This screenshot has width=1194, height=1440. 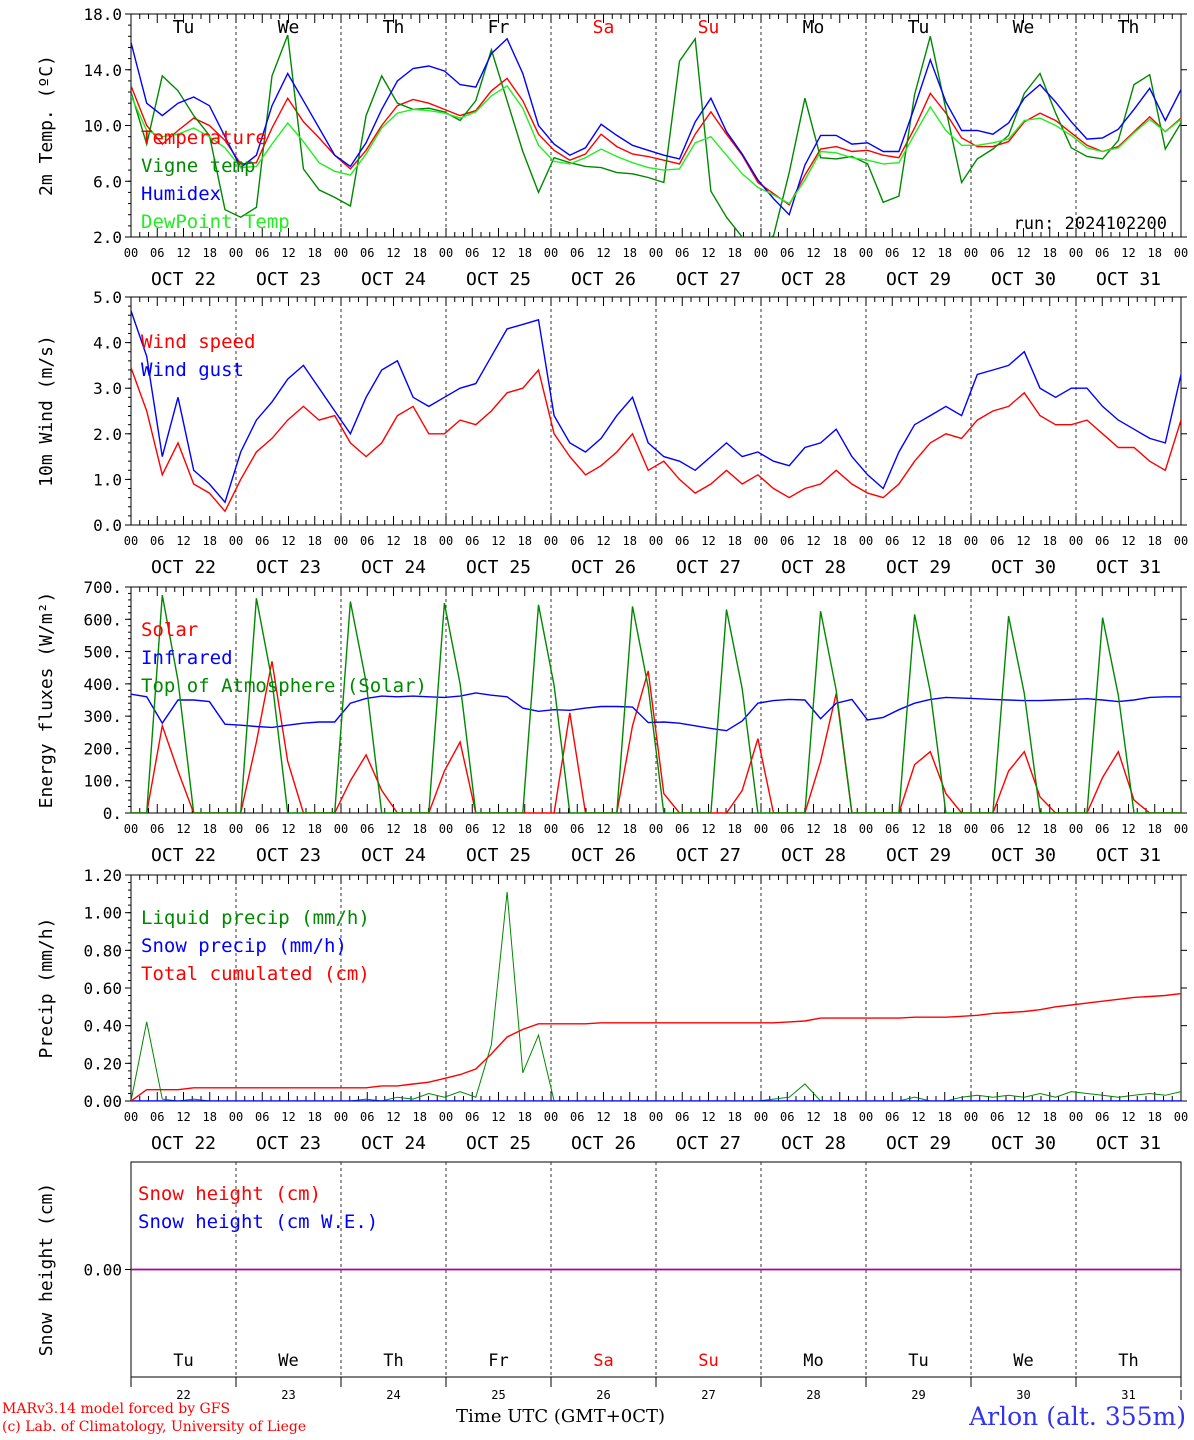 What do you see at coordinates (813, 1361) in the screenshot?
I see `day-label: Mo` at bounding box center [813, 1361].